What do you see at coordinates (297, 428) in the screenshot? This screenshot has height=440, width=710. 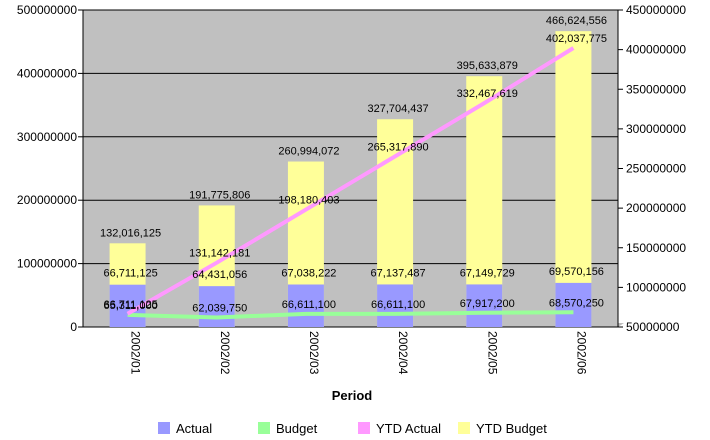 I see `legend-label: Budget` at bounding box center [297, 428].